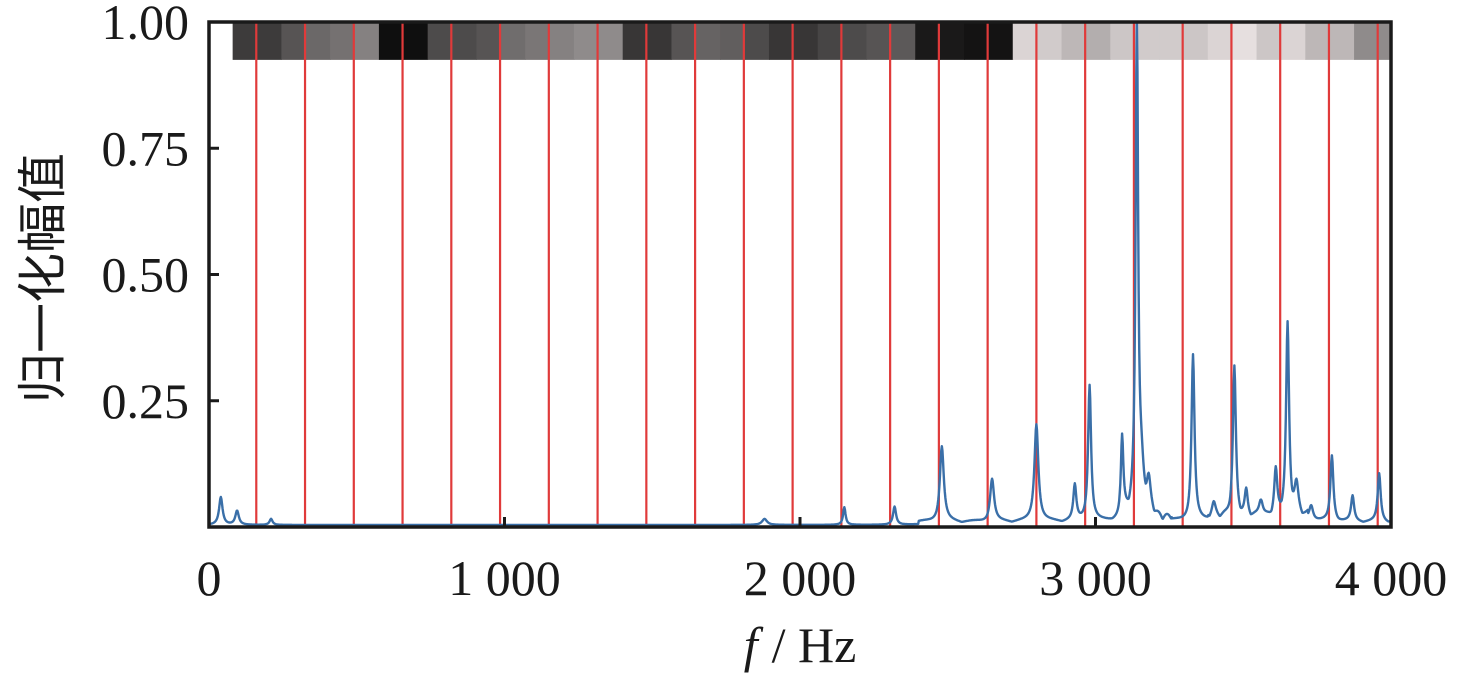 The width and height of the screenshot is (1463, 676). What do you see at coordinates (504, 578) in the screenshot?
I see `x-tick-label-1: 1 000` at bounding box center [504, 578].